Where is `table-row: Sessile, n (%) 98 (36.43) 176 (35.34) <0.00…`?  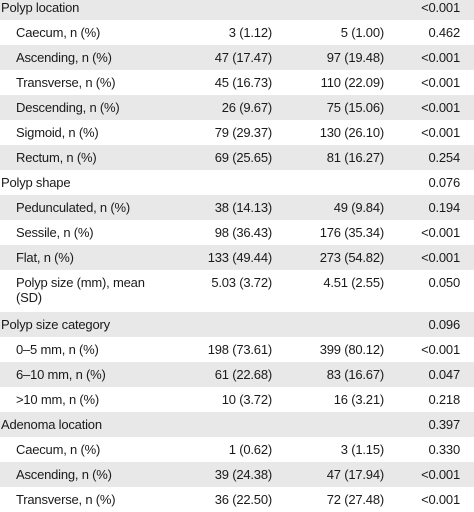
table-row: Sessile, n (%) 98 (36.43) 176 (35.34) <0.00… is located at coordinates (237, 232).